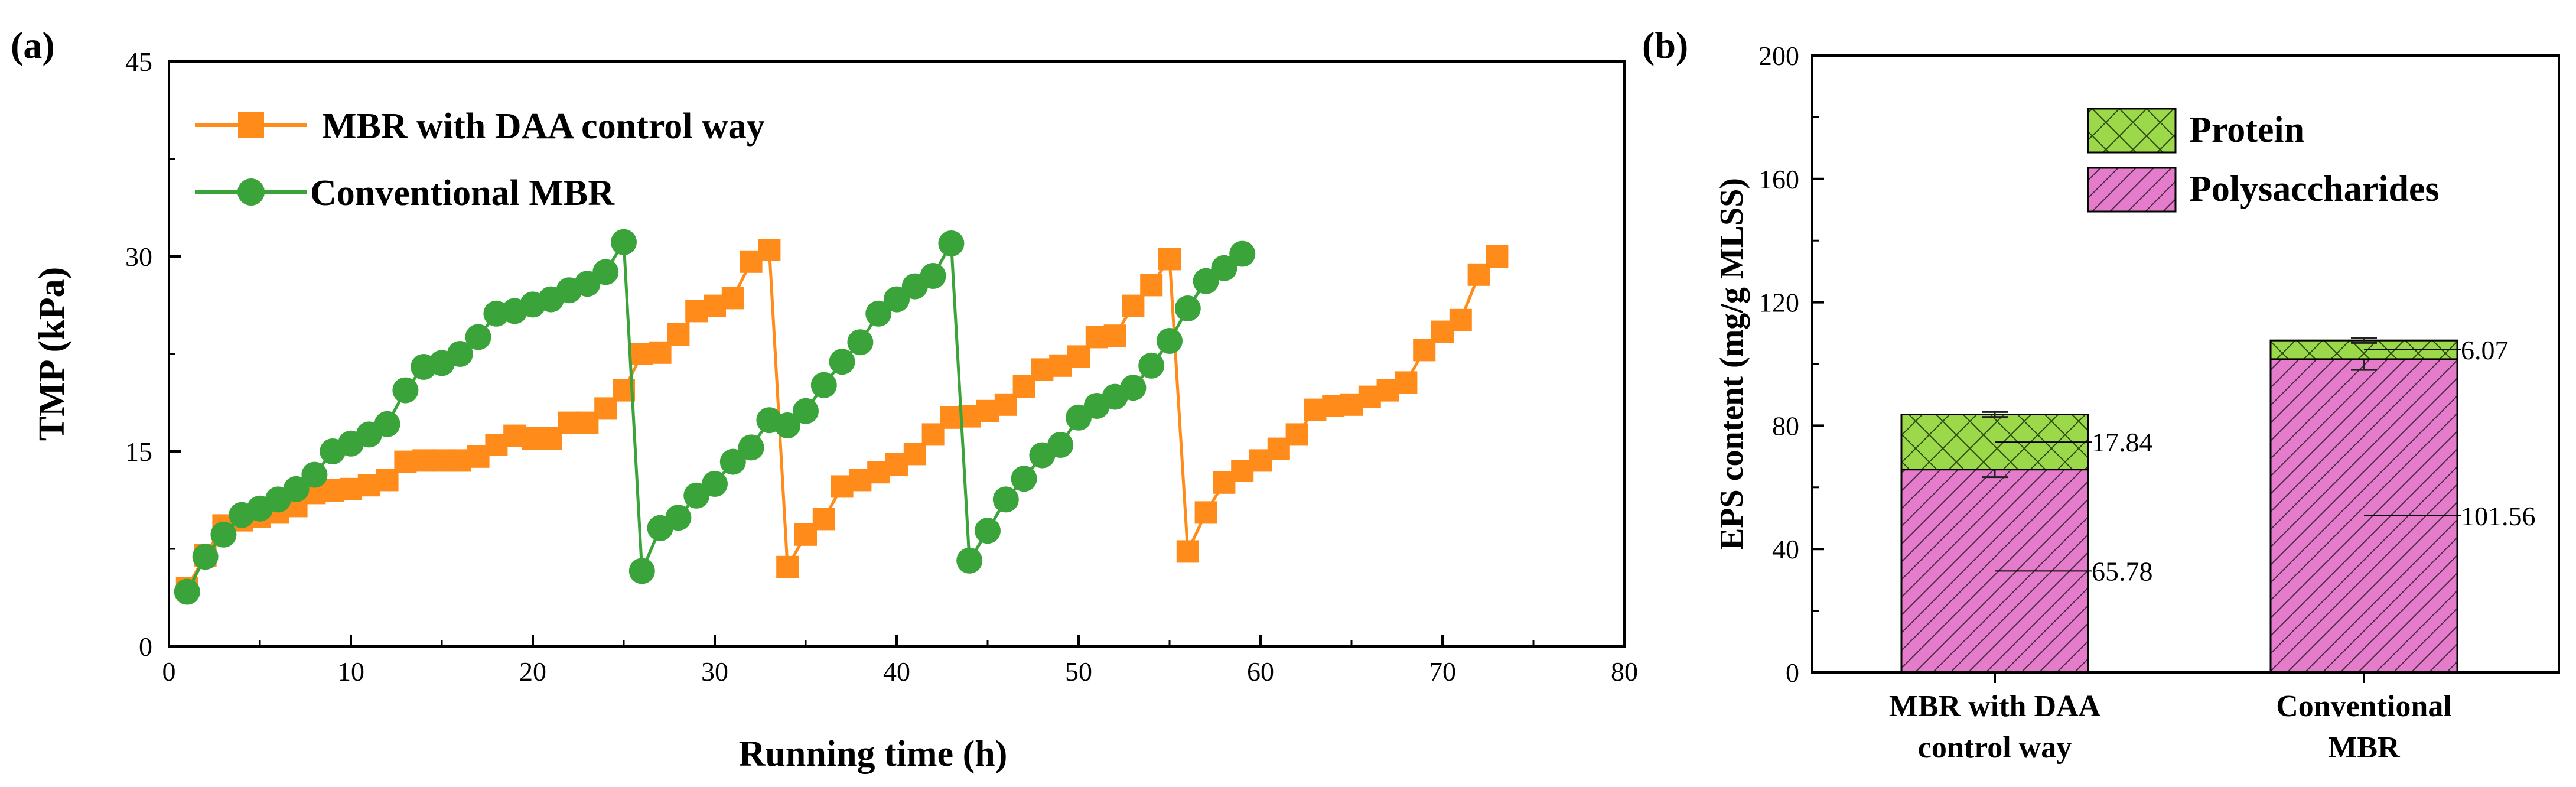 The height and width of the screenshot is (787, 2576). I want to click on b-category-label-1-line2: control way, so click(1995, 748).